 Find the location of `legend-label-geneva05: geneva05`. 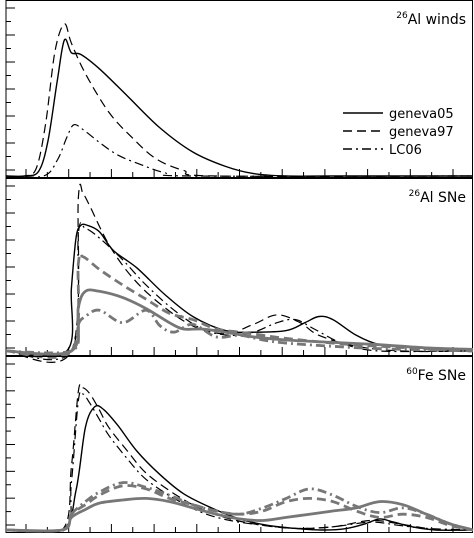

legend-label-geneva05: geneva05 is located at coordinates (421, 114).